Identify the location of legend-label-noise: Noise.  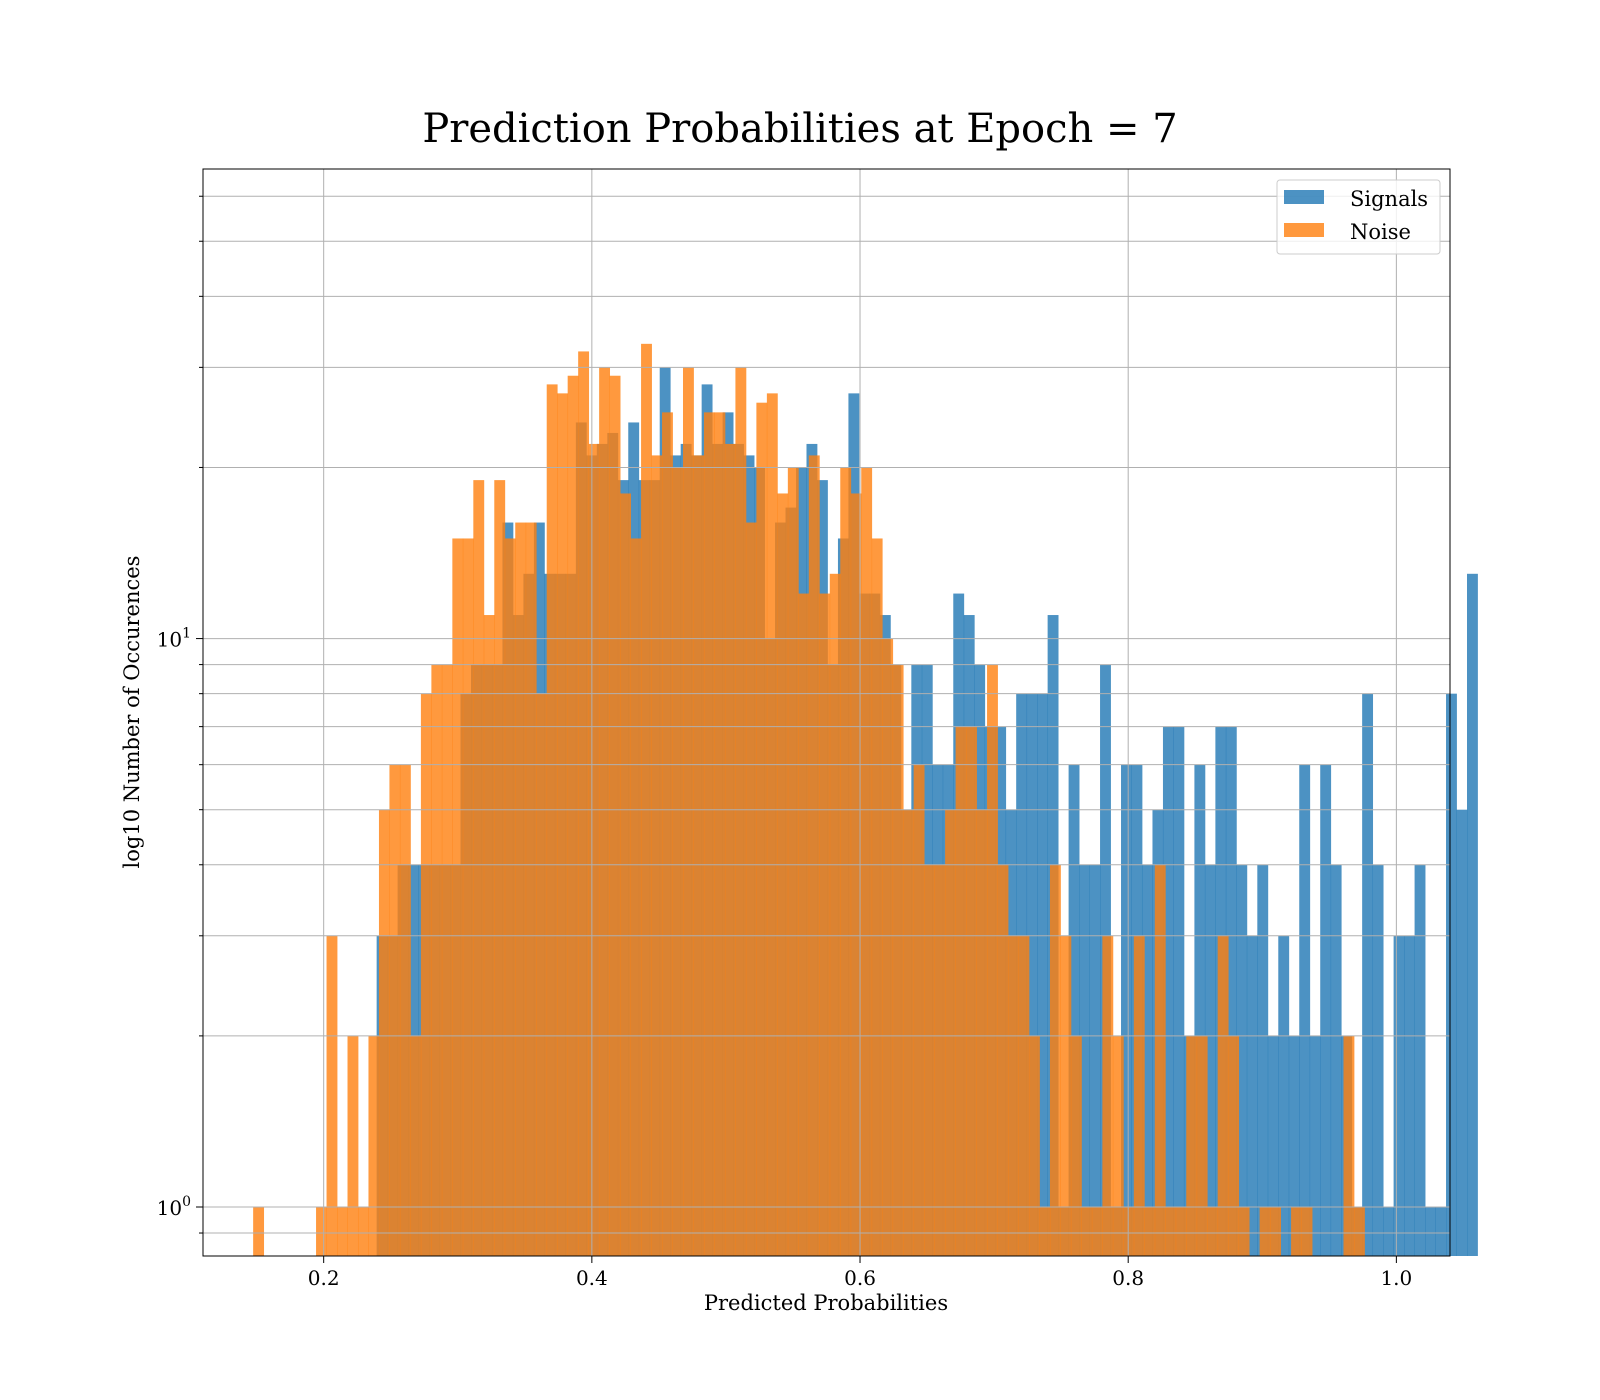
(1380, 232).